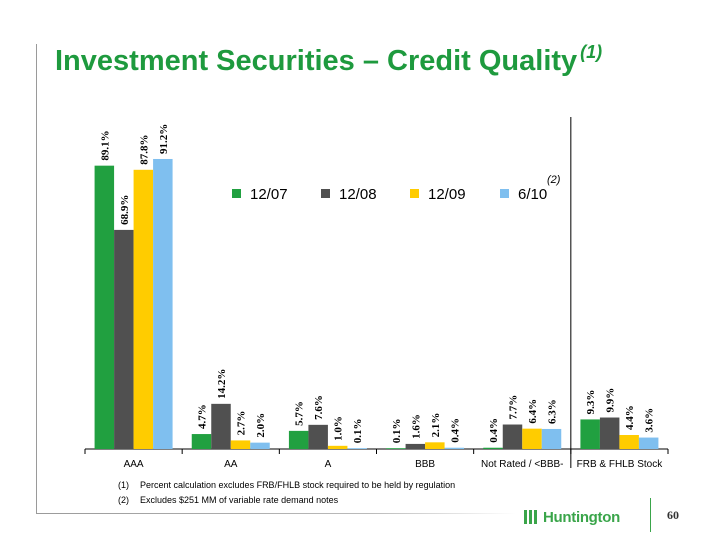  I want to click on footnote-2-number: (2), so click(123, 500).